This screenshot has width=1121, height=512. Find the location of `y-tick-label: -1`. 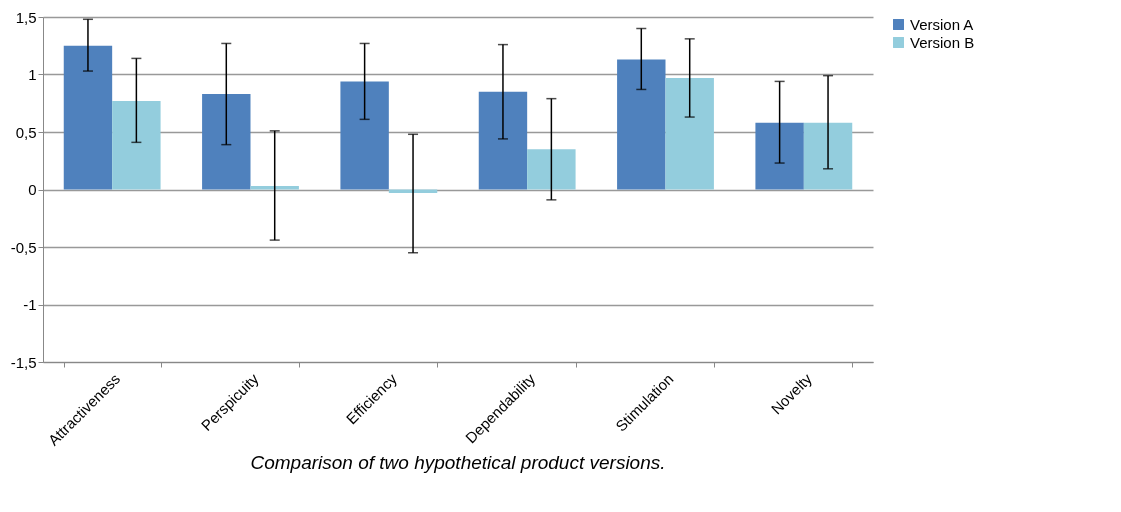

y-tick-label: -1 is located at coordinates (30, 304).